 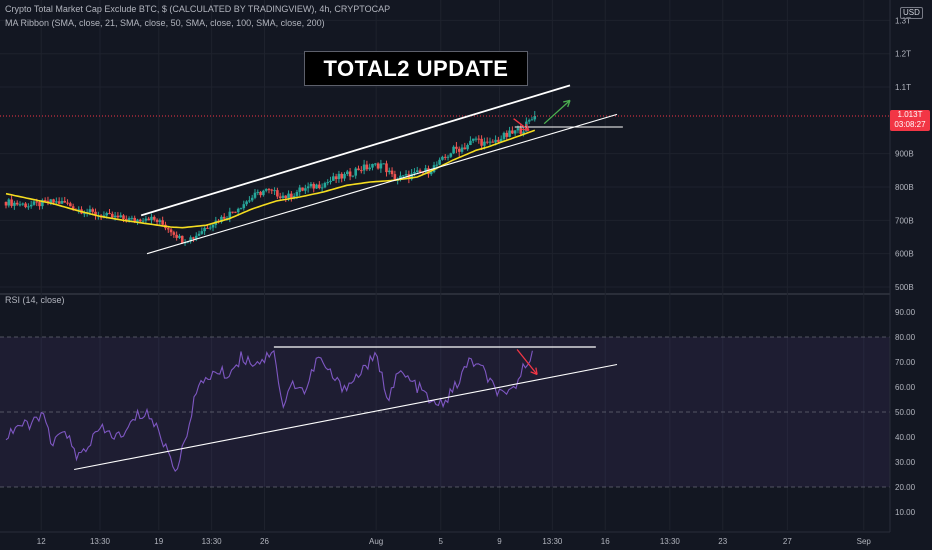 What do you see at coordinates (904, 220) in the screenshot?
I see `price-axis-label: 700B` at bounding box center [904, 220].